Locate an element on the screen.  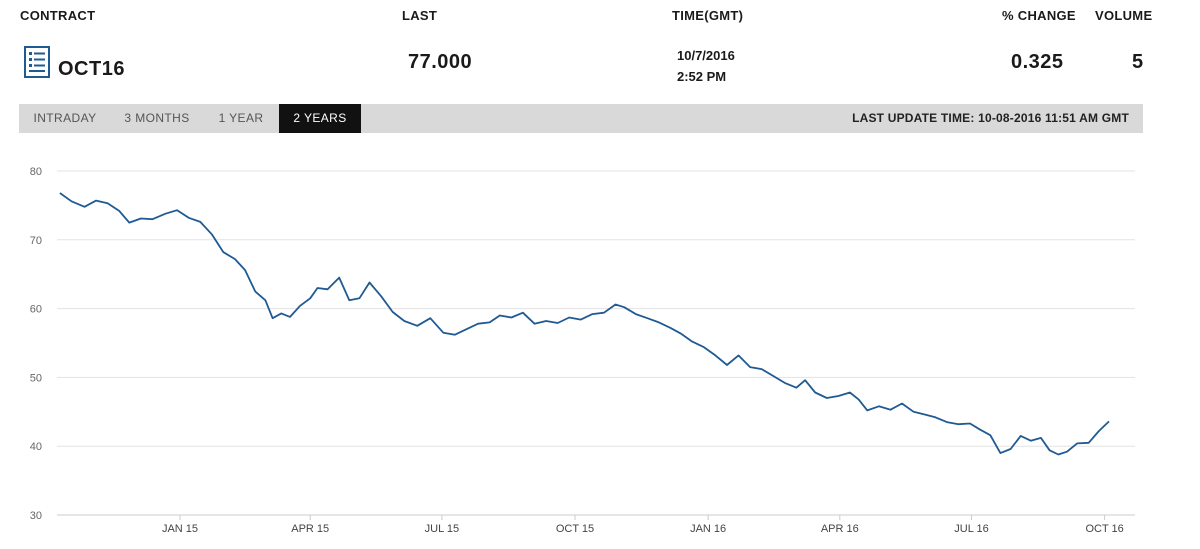
x-tick-label: OCT 15 is located at coordinates (575, 529).